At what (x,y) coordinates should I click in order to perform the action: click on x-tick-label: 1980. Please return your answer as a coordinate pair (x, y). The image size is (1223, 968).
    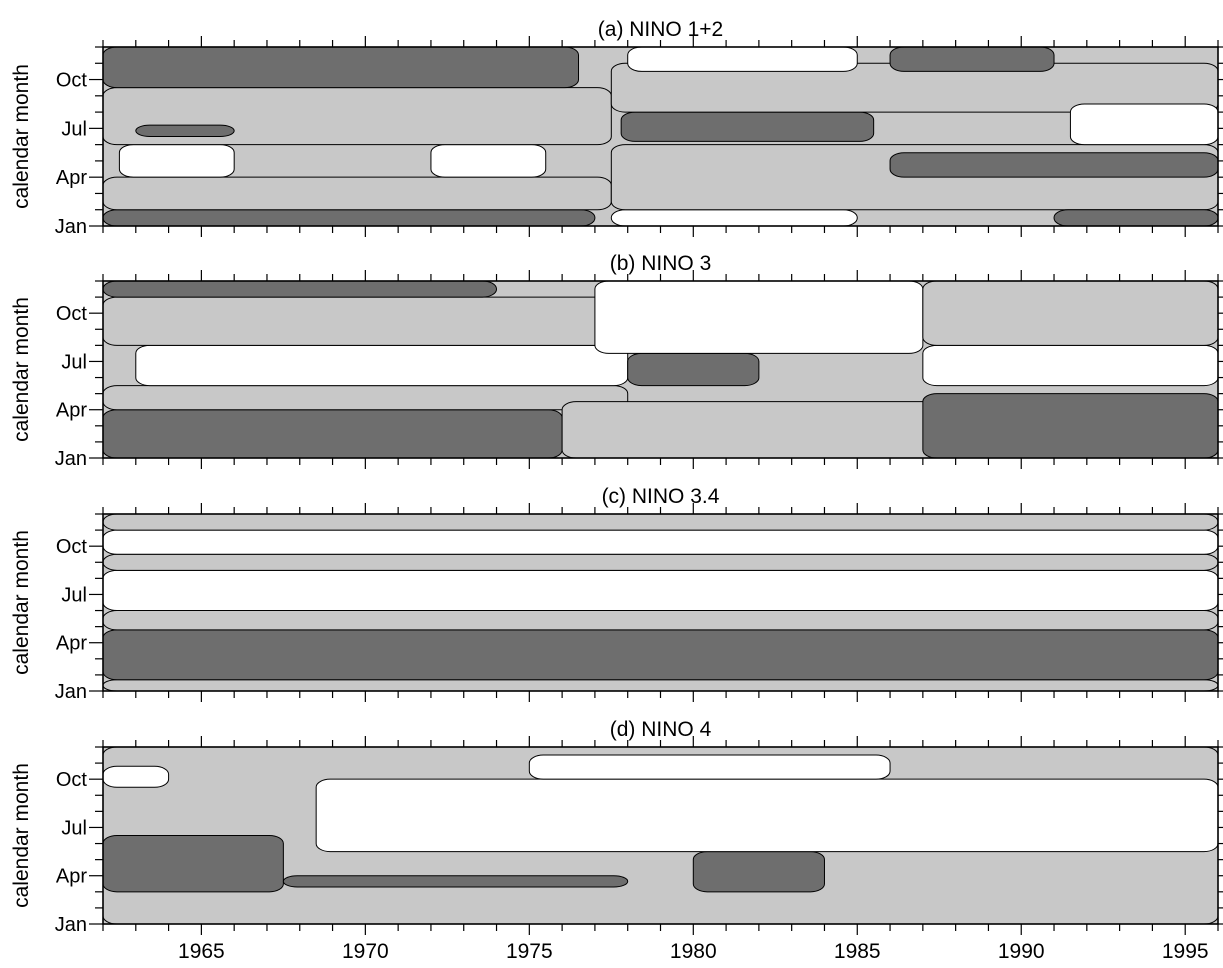
    Looking at the image, I should click on (693, 951).